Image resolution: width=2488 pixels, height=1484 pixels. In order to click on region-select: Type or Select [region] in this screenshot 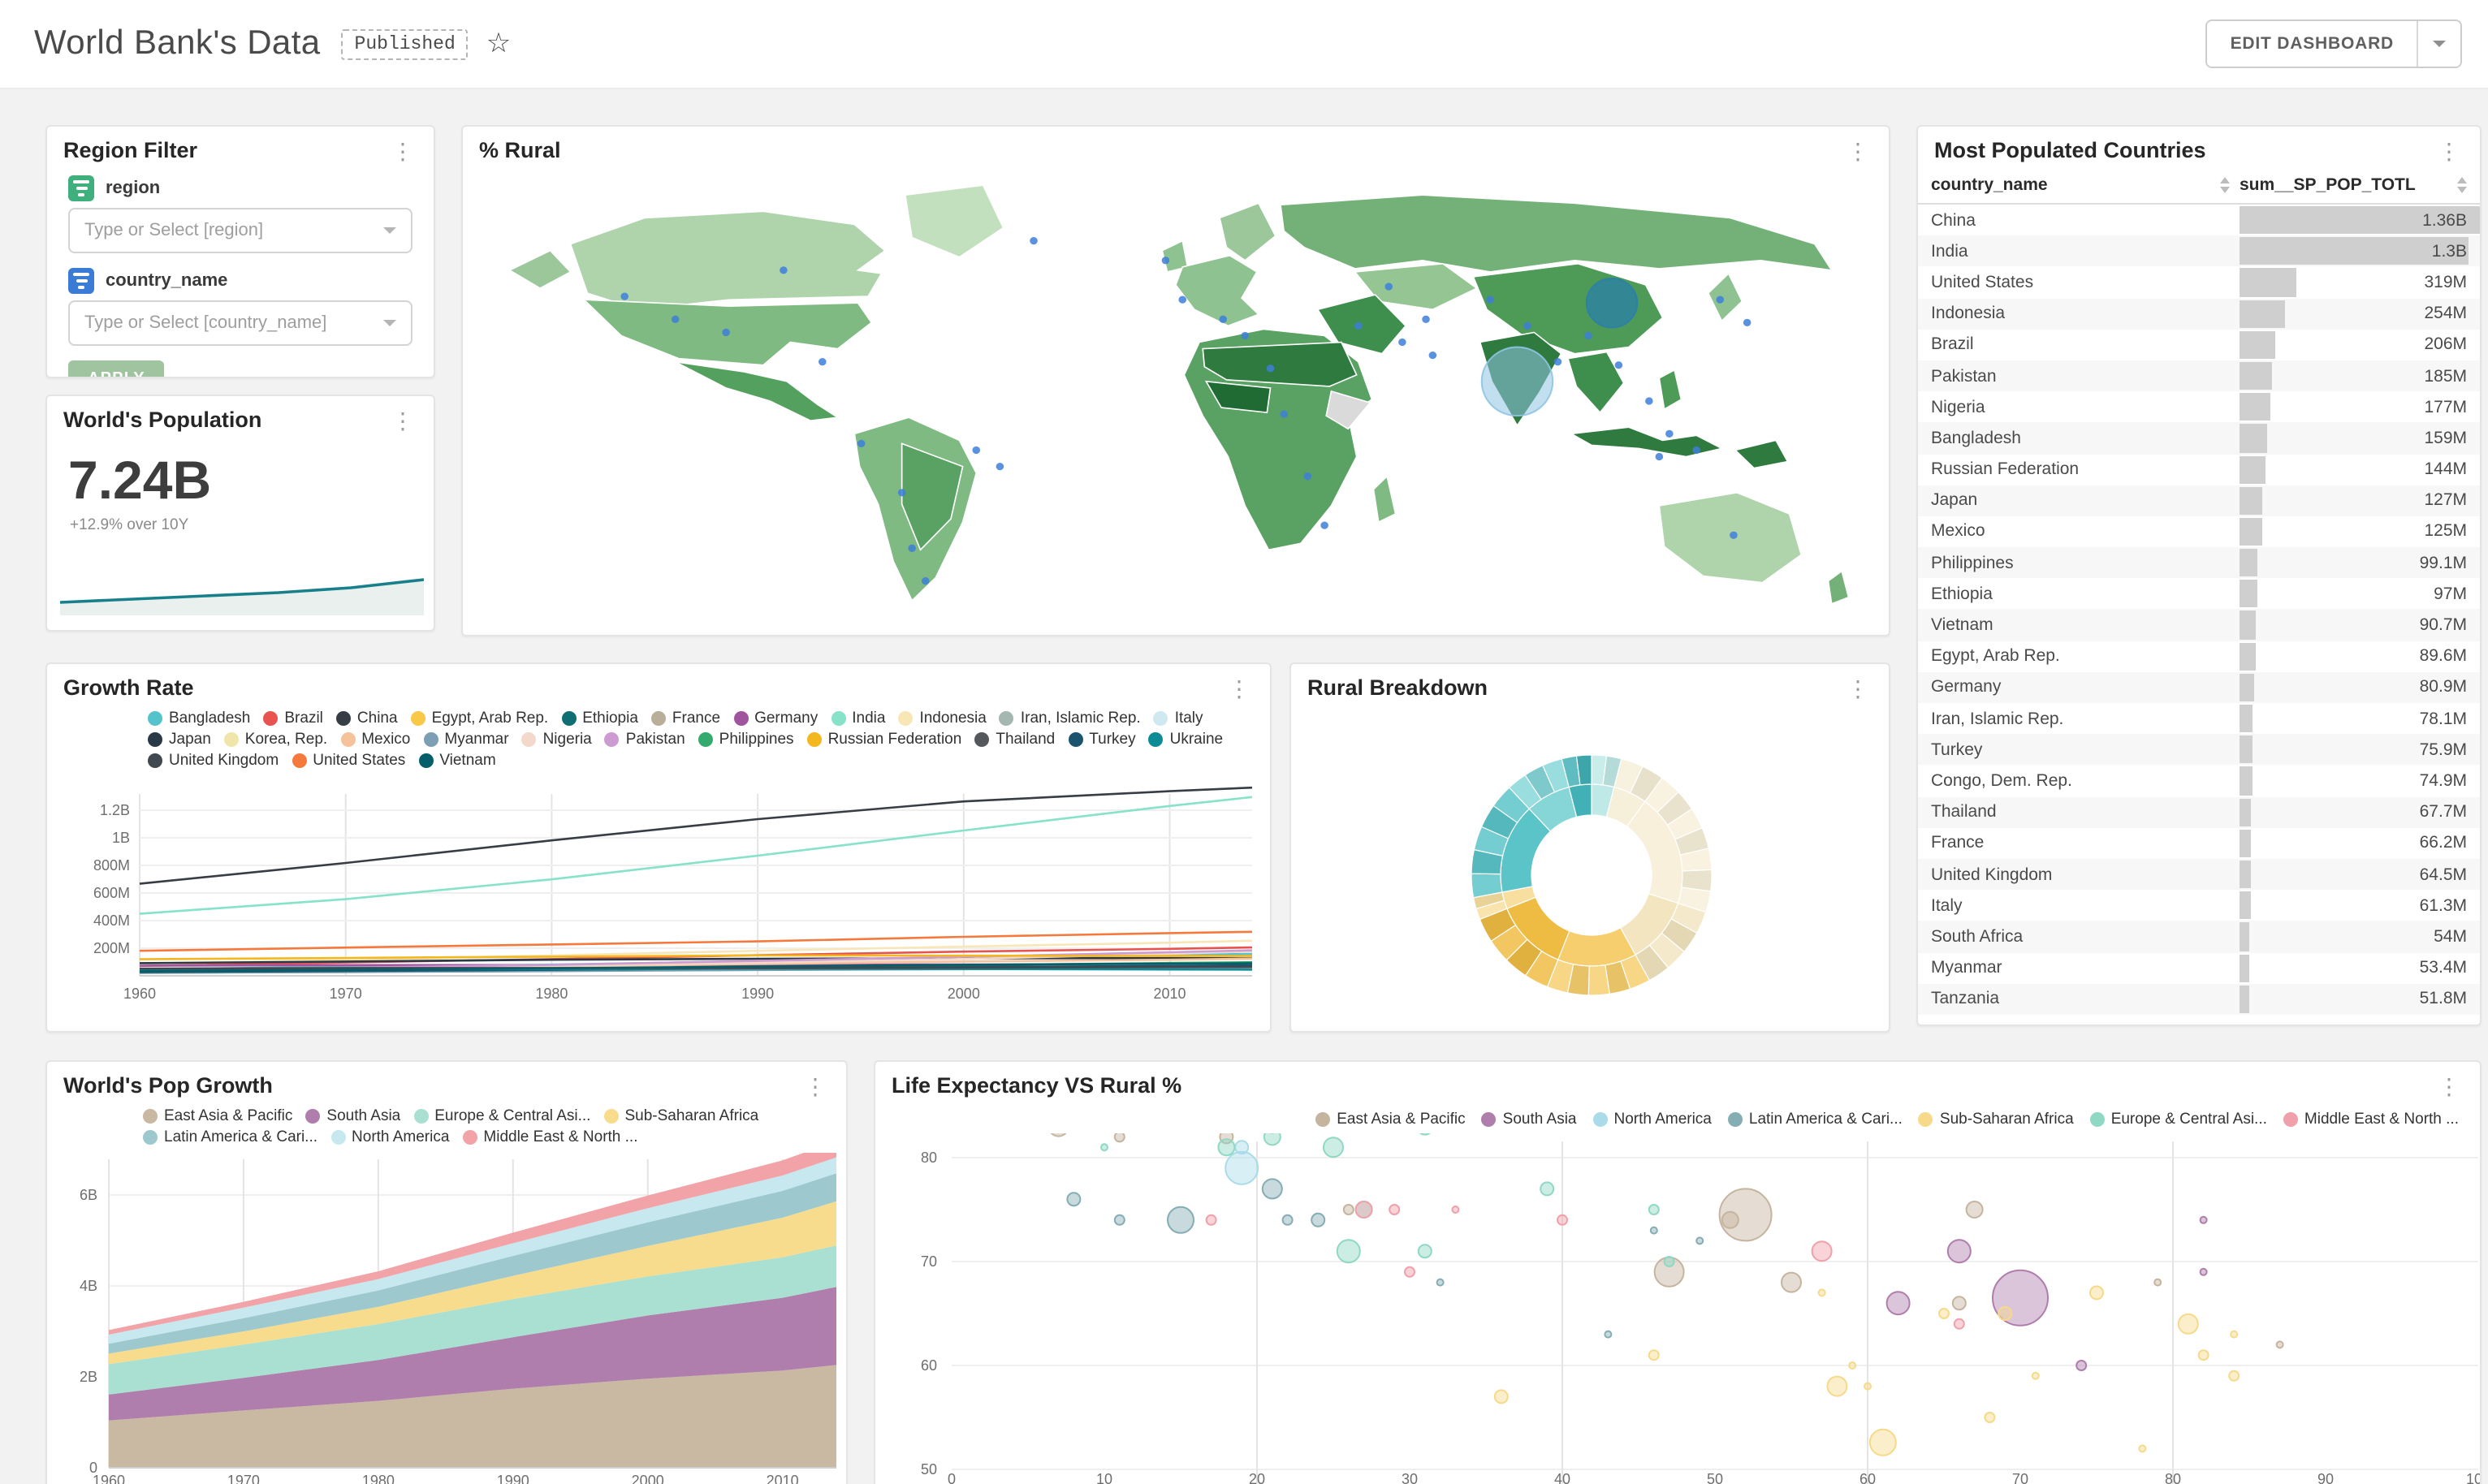, I will do `click(240, 230)`.